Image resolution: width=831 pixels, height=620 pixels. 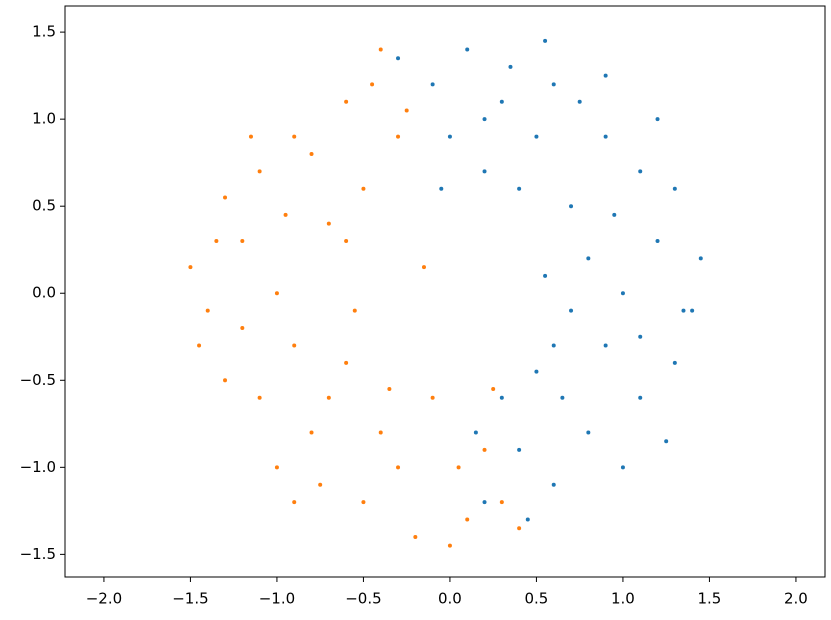 I want to click on y-tick-label: −0.5, so click(x=38, y=380).